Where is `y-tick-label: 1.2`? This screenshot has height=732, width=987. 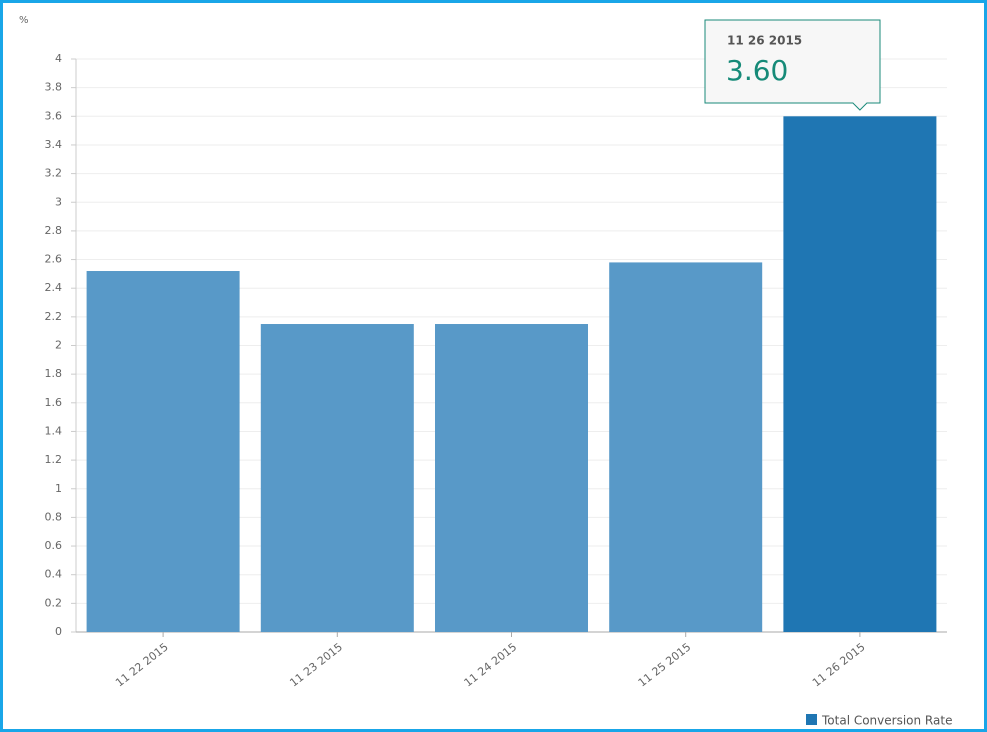
y-tick-label: 1.2 is located at coordinates (54, 459).